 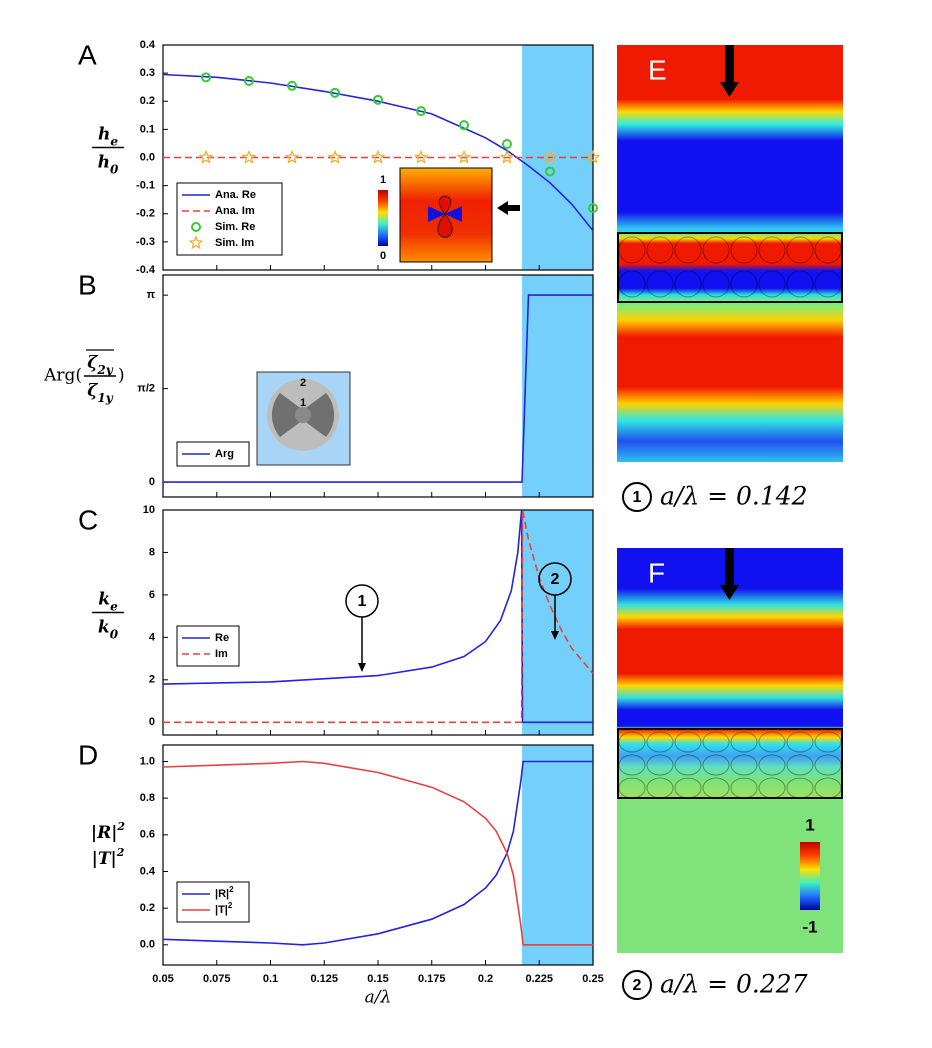 What do you see at coordinates (235, 227) in the screenshot?
I see `legend-label: Sim. Re` at bounding box center [235, 227].